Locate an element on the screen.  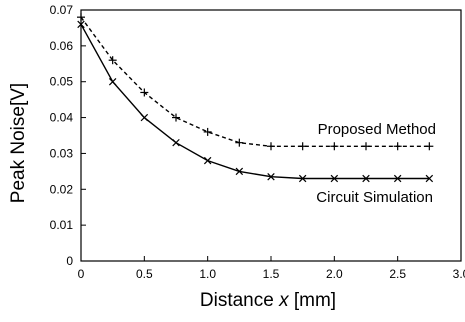
x-axis-label-text: Distance is located at coordinates (237, 300).